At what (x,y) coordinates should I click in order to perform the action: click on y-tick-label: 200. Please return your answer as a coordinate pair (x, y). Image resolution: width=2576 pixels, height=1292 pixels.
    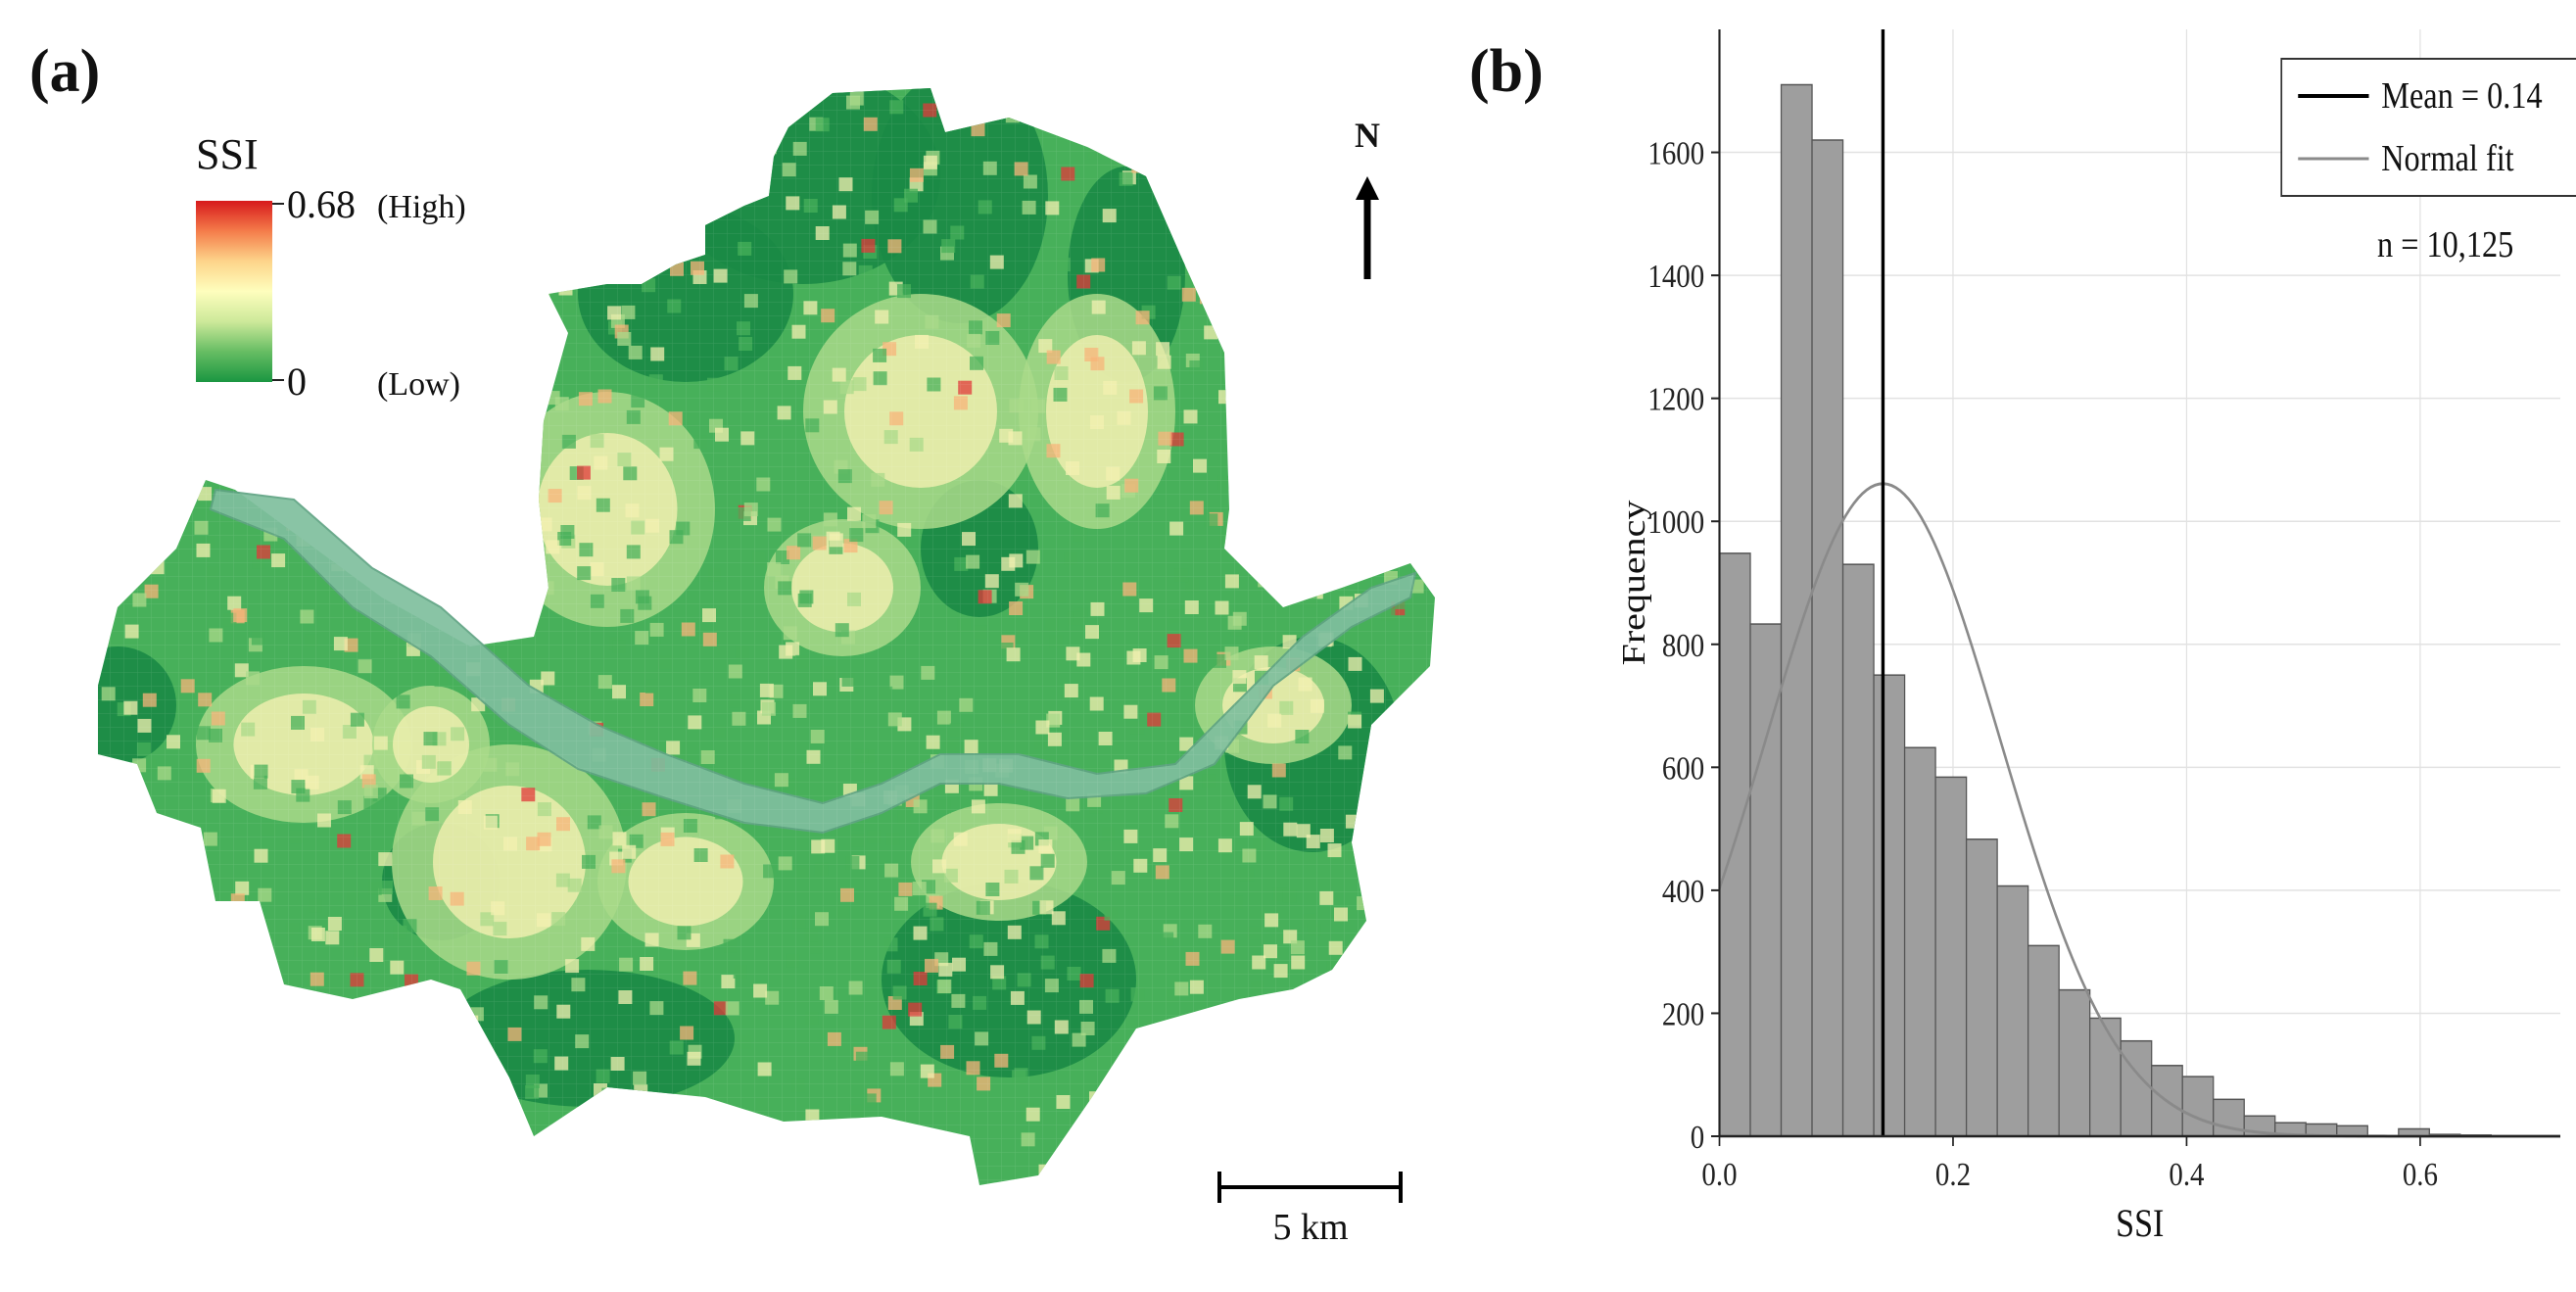
    Looking at the image, I should click on (1683, 1013).